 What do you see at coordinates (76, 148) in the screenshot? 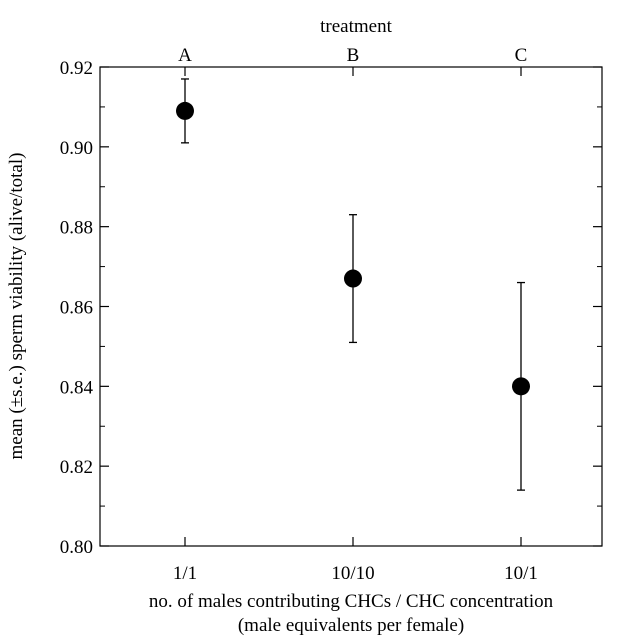
I see `y-tick-label: 0.90` at bounding box center [76, 148].